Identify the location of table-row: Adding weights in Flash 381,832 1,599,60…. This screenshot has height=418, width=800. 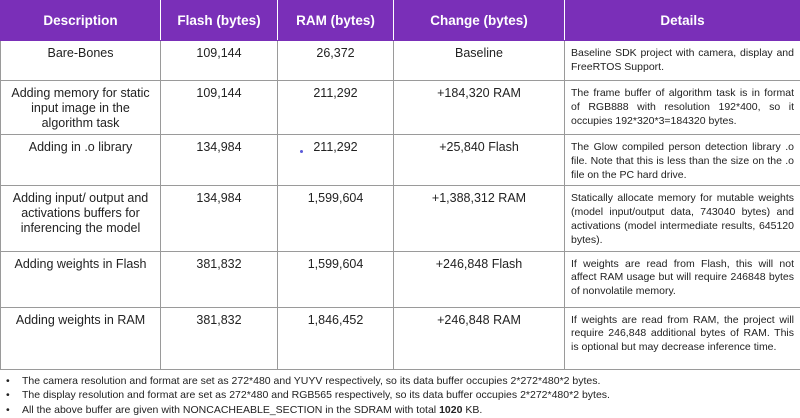
(400, 279).